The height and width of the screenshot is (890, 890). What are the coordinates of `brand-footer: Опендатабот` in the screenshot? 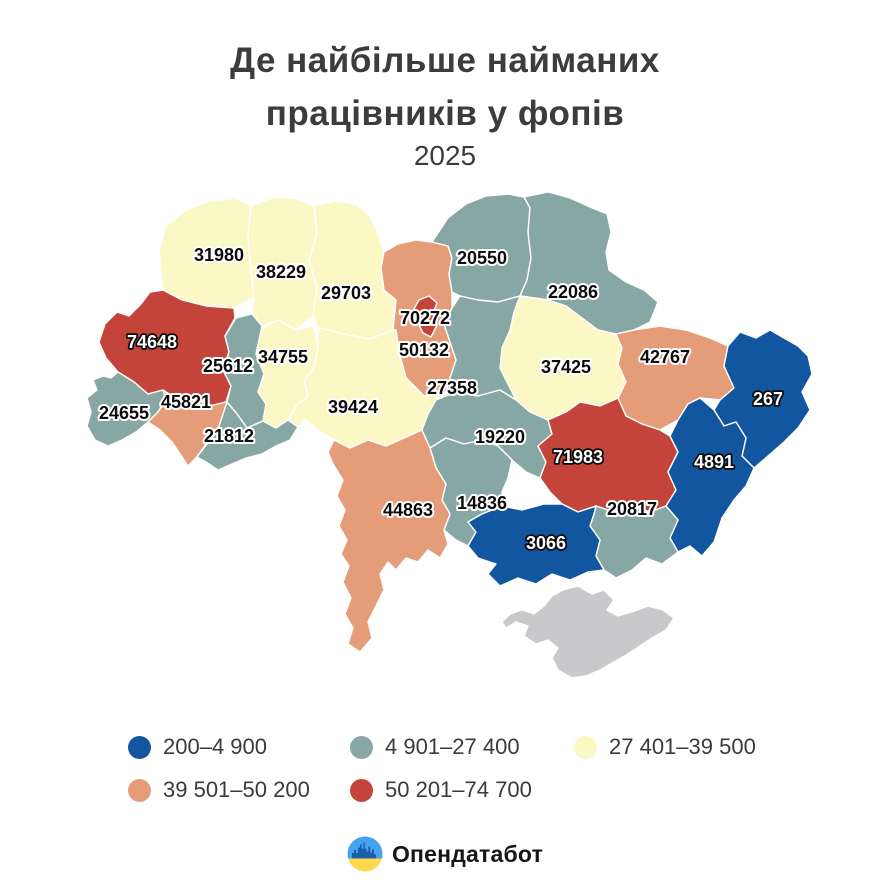 It's located at (445, 854).